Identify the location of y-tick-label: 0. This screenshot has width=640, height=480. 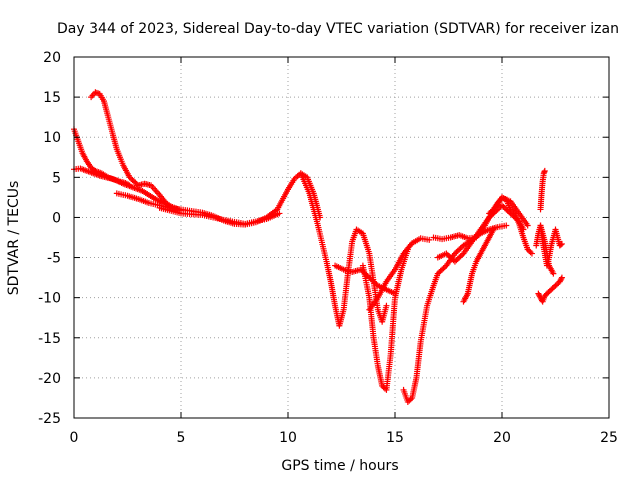
(56, 218).